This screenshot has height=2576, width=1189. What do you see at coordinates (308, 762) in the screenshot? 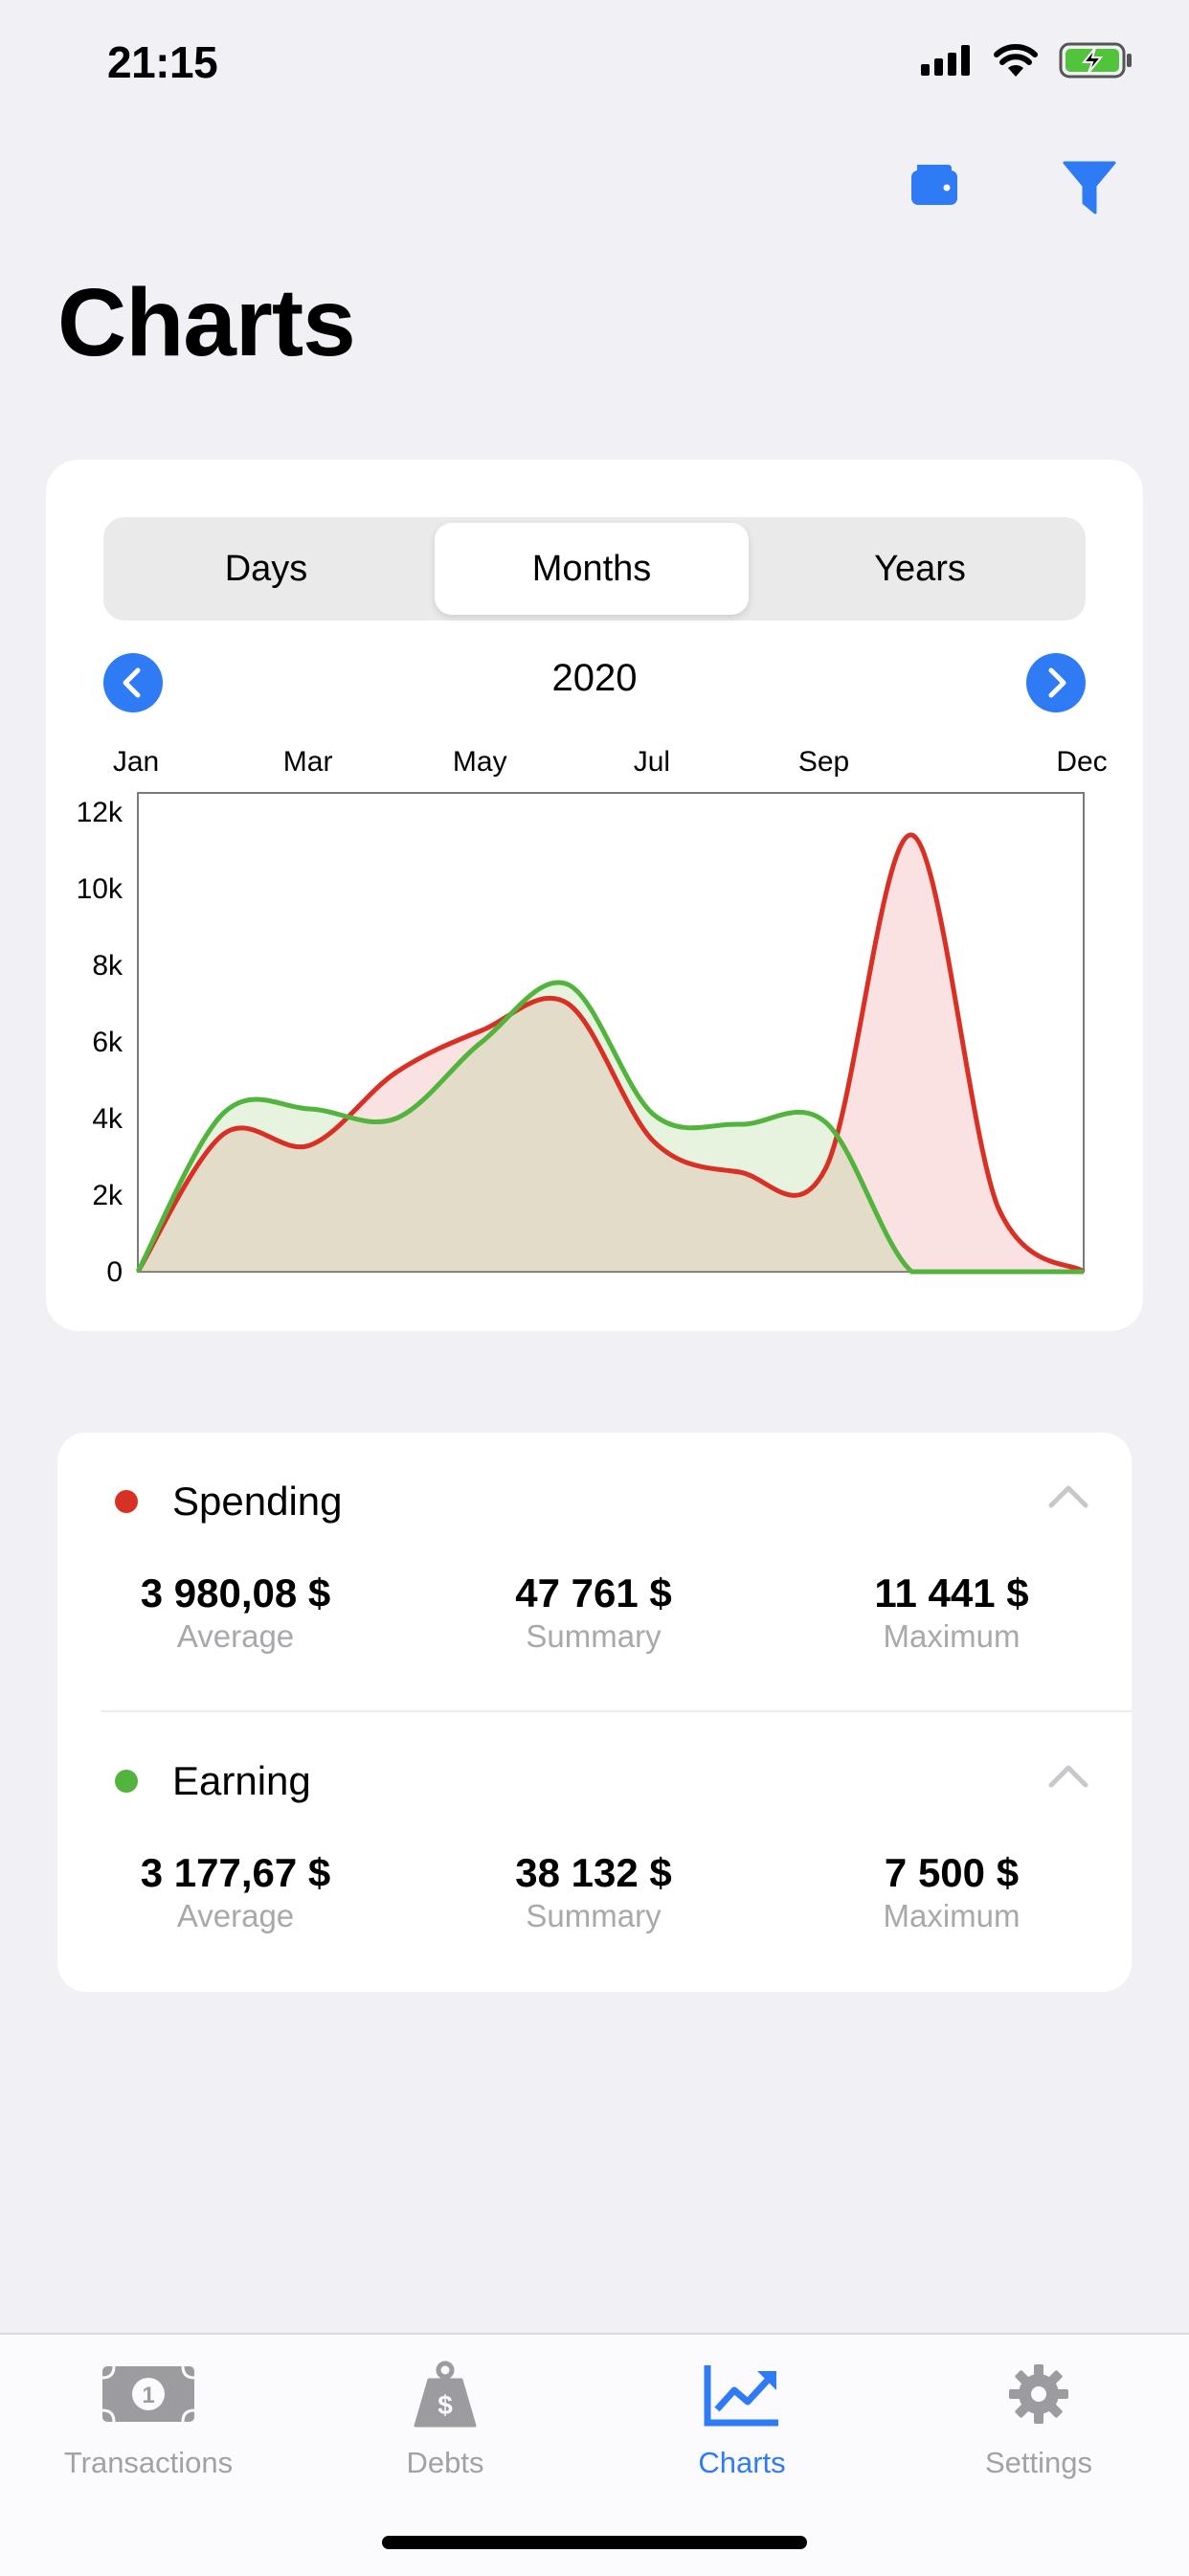
I see `x-tick-label: Mar` at bounding box center [308, 762].